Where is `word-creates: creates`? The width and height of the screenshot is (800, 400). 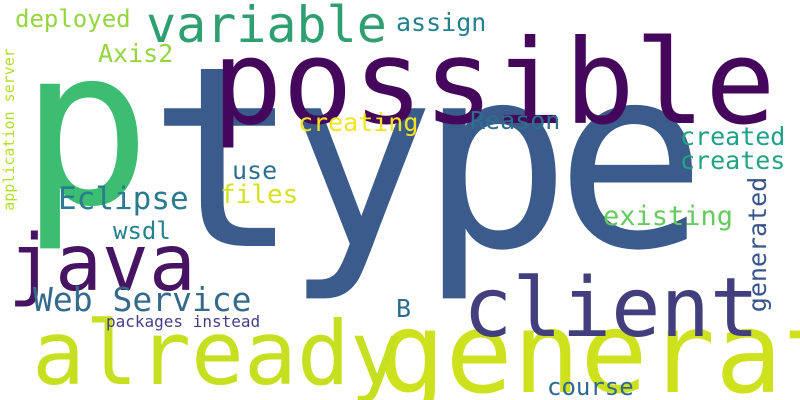
word-creates: creates is located at coordinates (733, 160).